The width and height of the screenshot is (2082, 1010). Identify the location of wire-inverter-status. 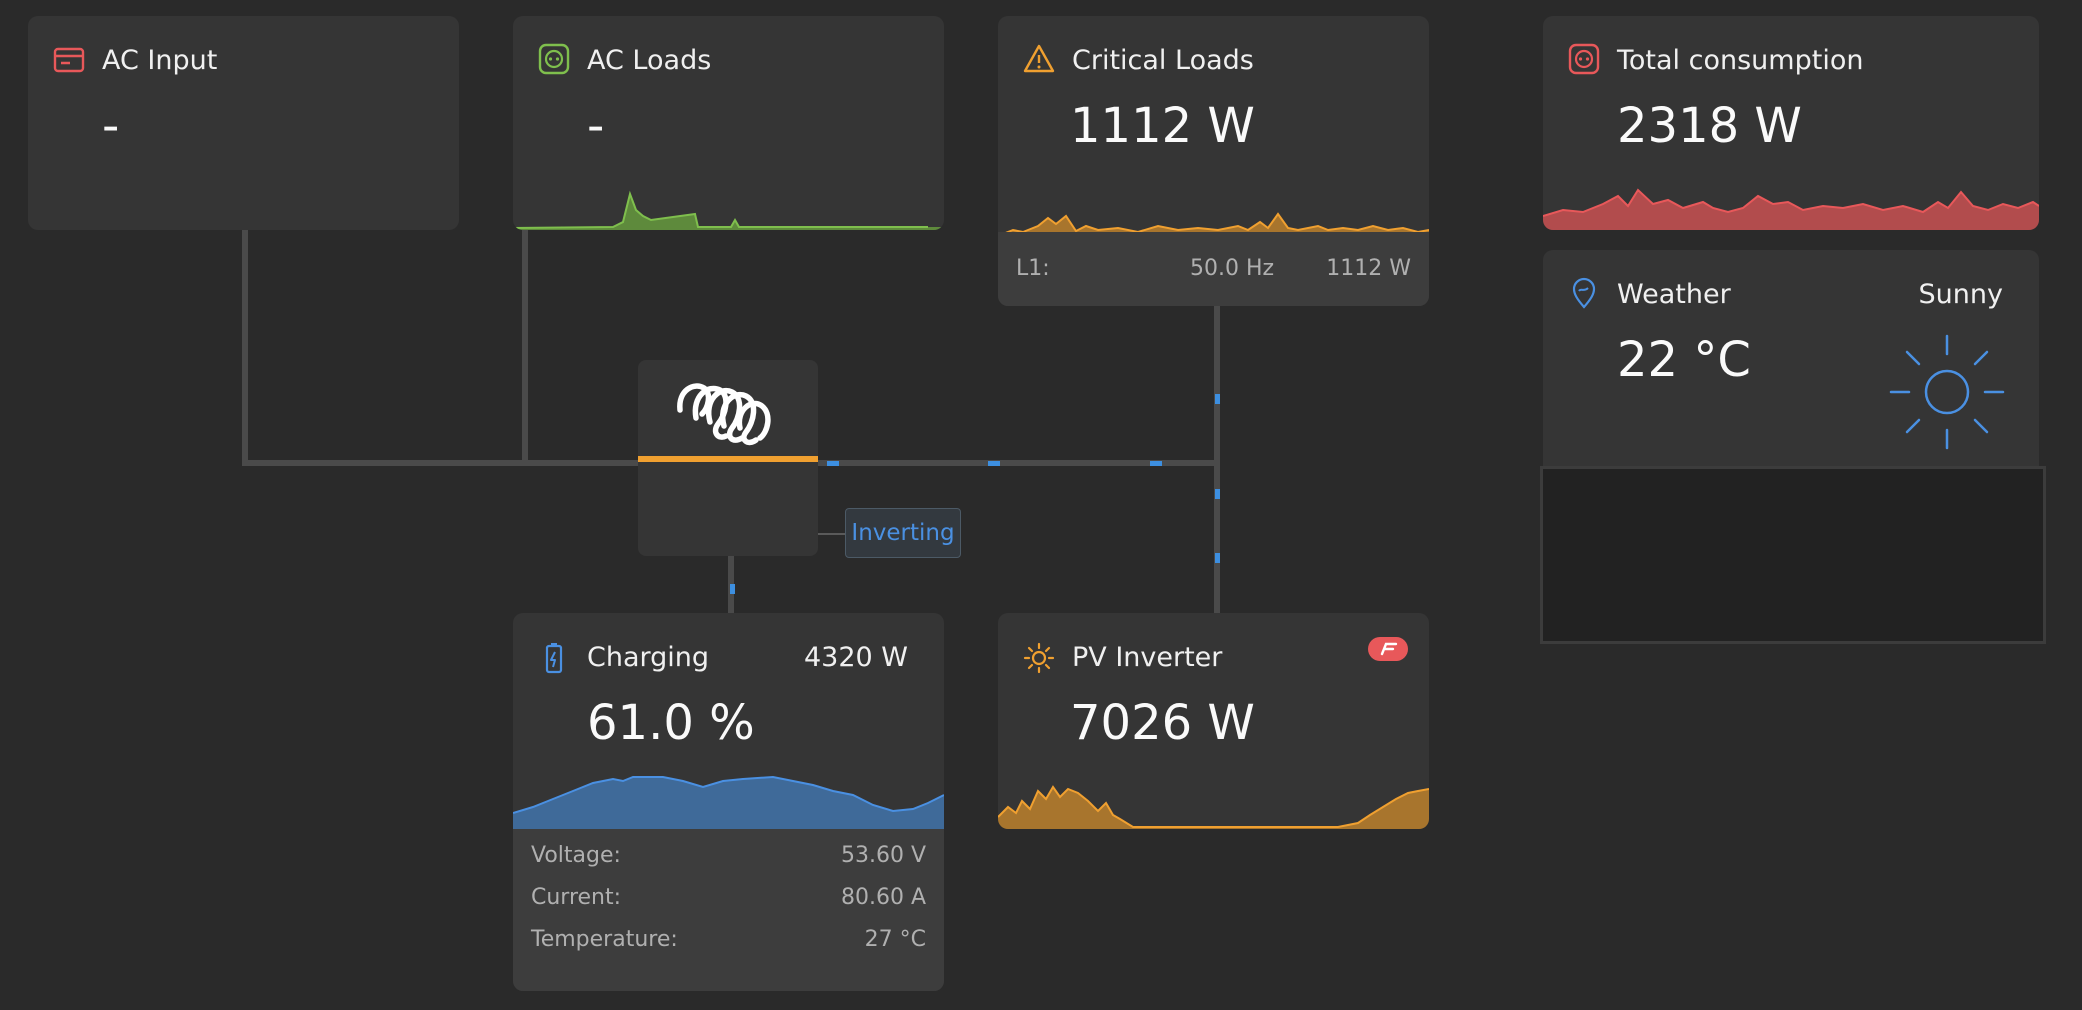
(832, 534).